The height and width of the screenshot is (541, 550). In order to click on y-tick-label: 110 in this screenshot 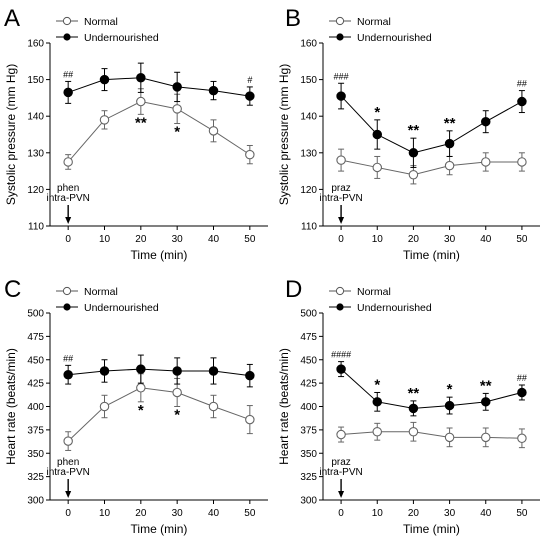, I will do `click(309, 227)`.